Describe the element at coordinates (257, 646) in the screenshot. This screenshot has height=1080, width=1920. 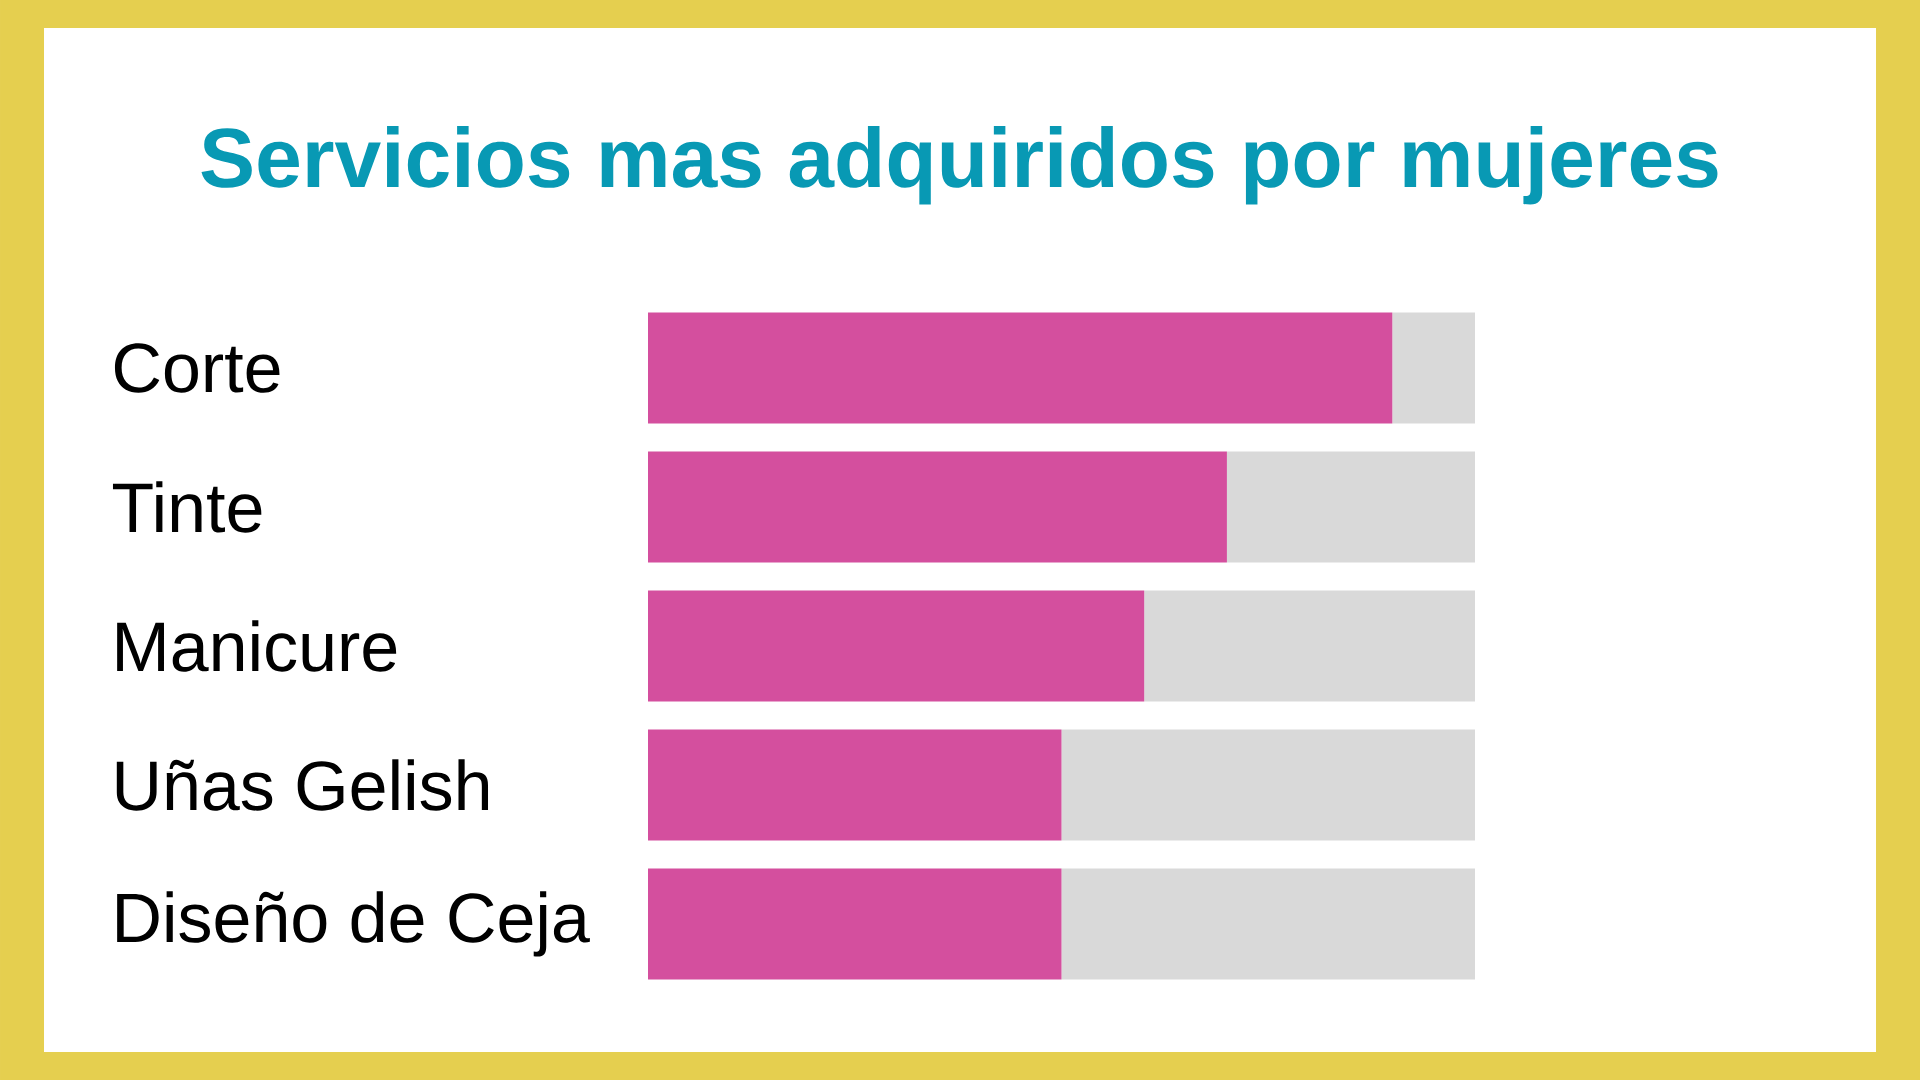
I see `y-tick-label: Manicure` at that location.